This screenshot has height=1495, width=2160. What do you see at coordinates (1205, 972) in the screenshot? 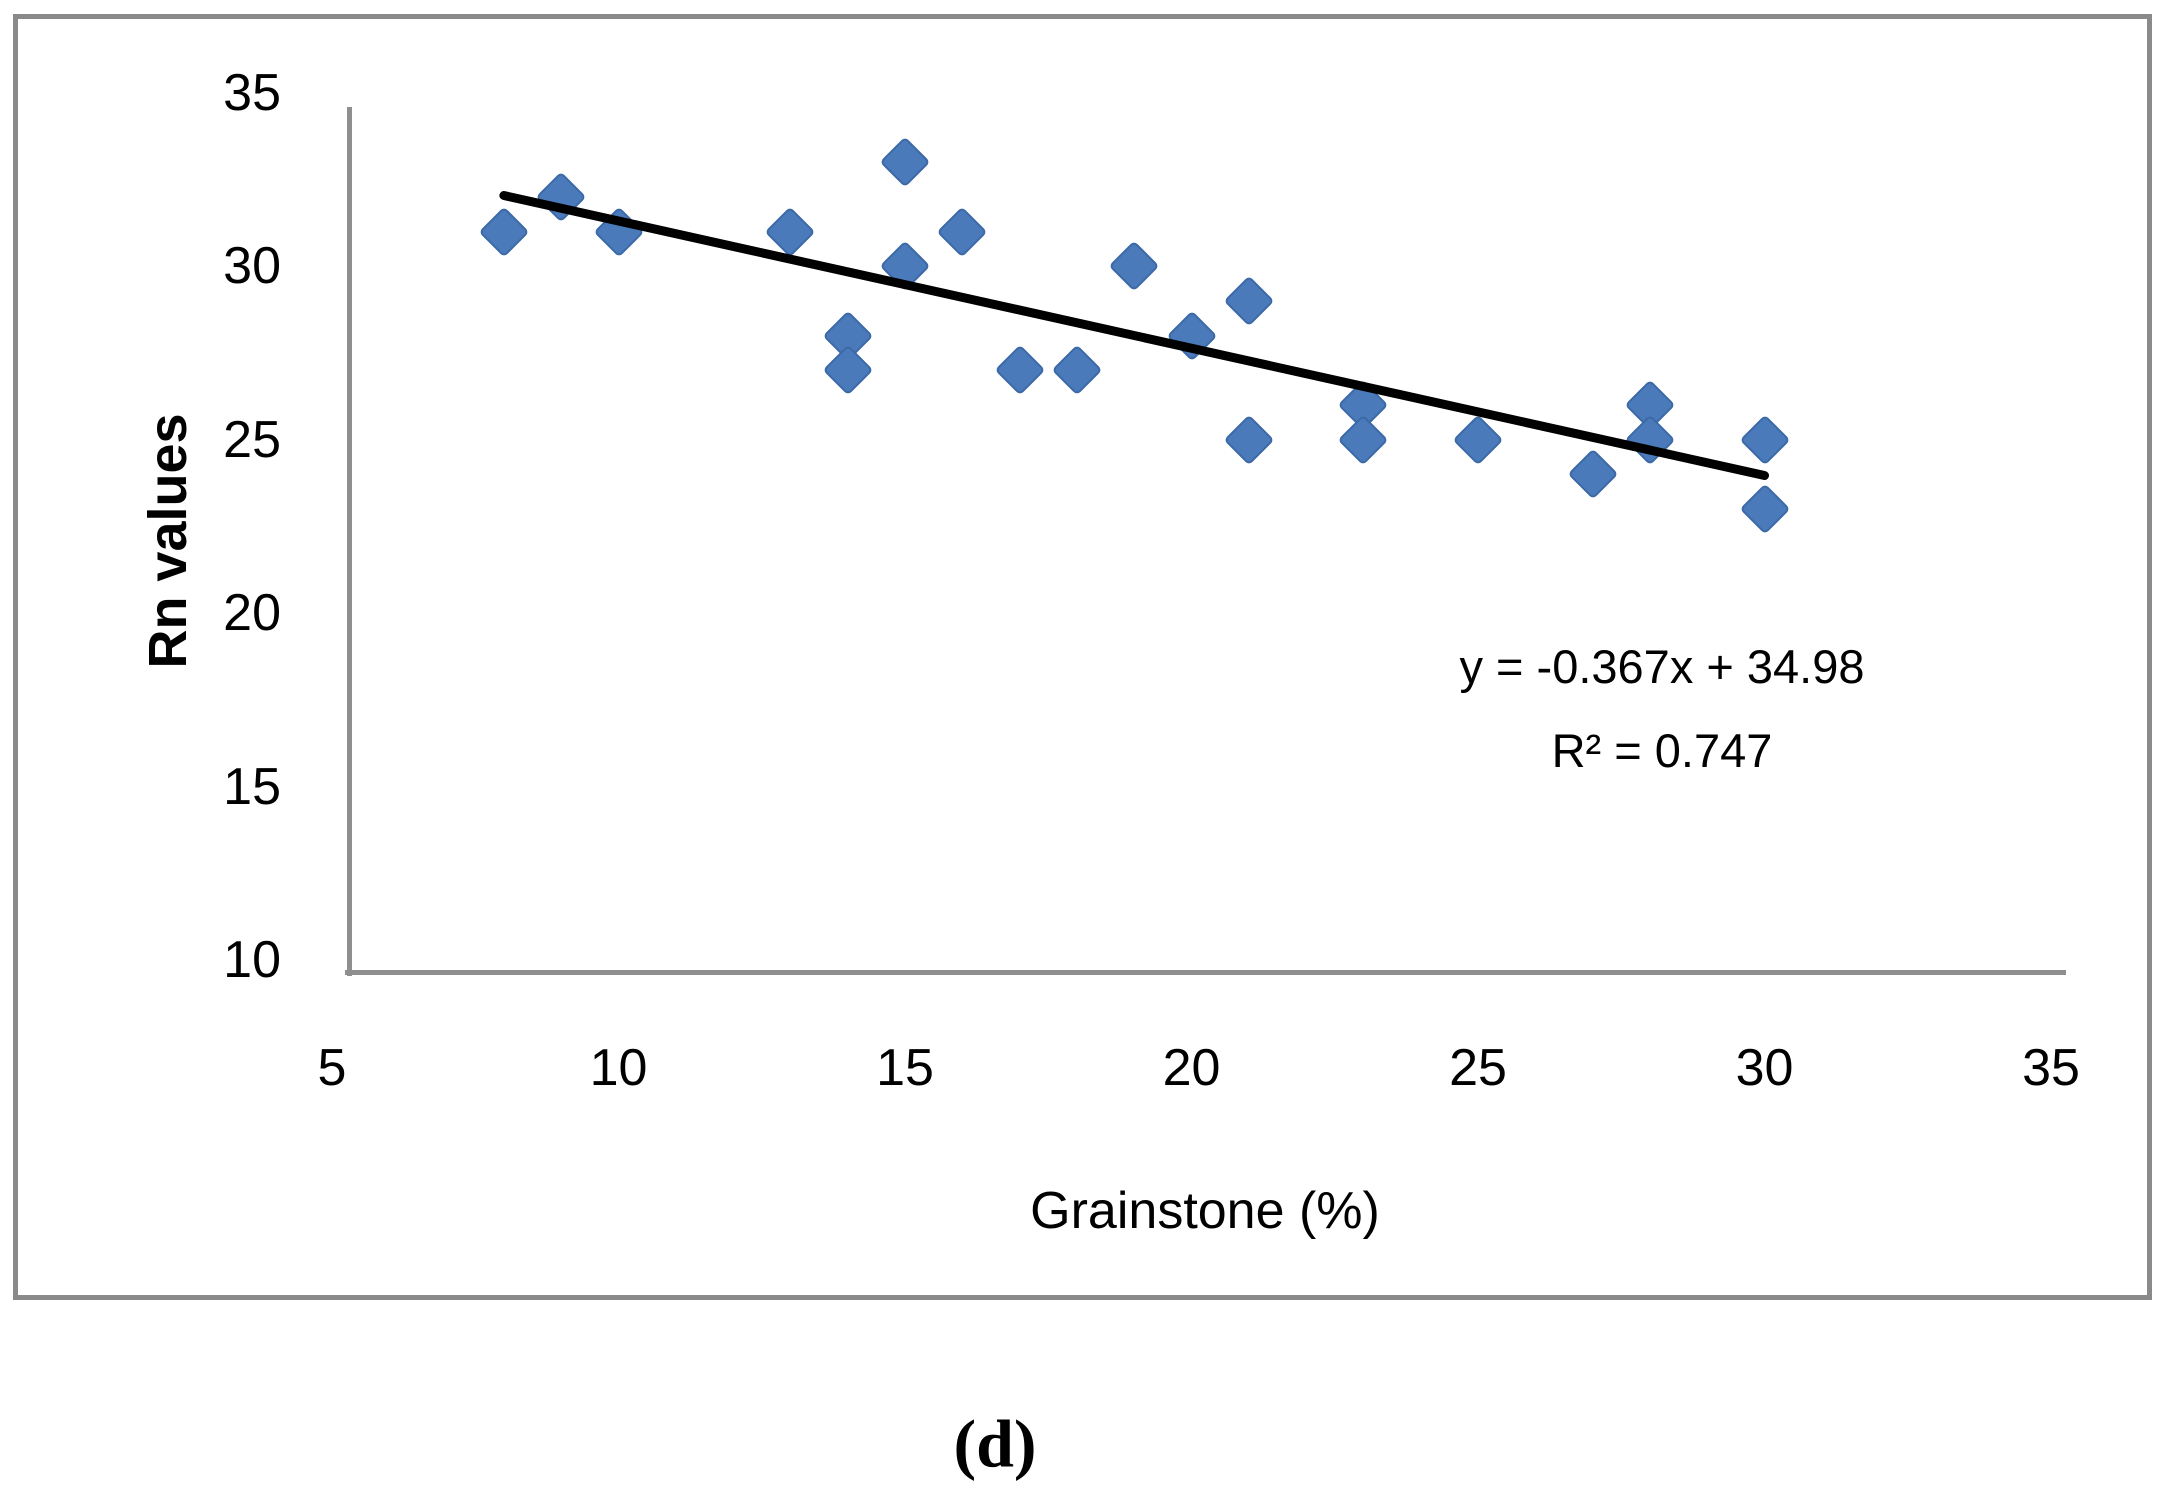
I see `x-axis-line` at bounding box center [1205, 972].